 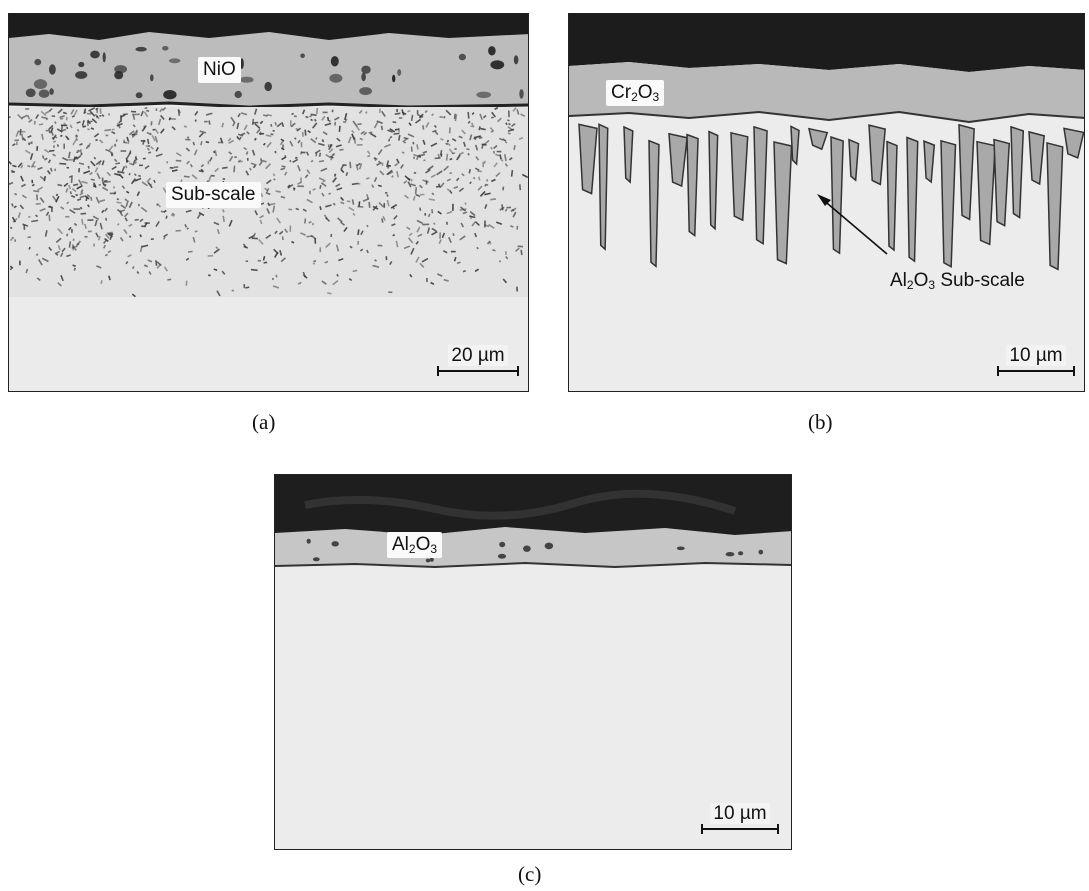 I want to click on pointer-arrow, so click(x=854, y=226).